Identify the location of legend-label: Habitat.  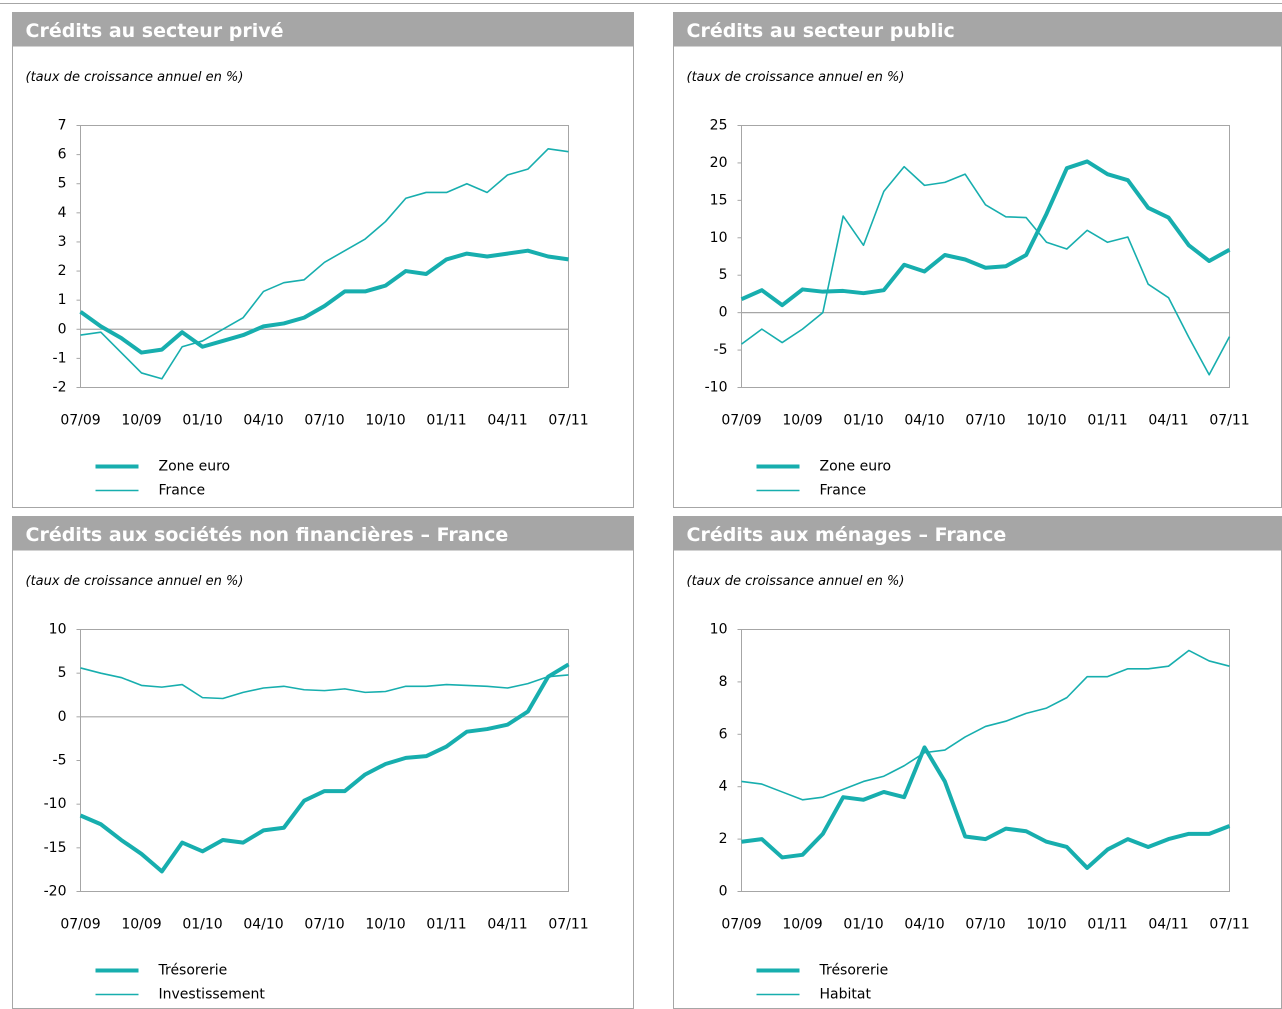
(846, 995).